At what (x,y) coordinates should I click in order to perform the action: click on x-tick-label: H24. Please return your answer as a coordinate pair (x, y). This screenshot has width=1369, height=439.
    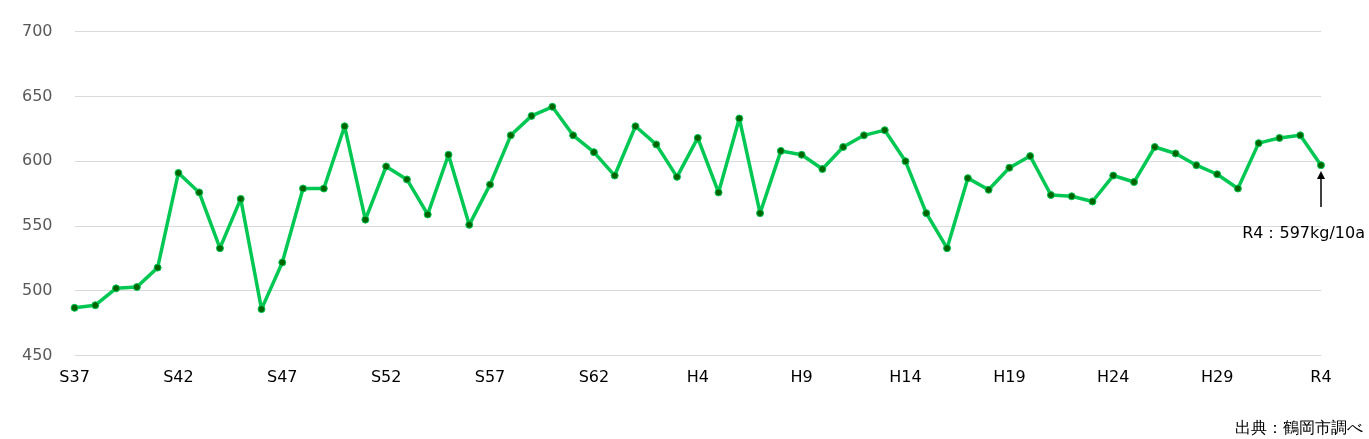
    Looking at the image, I should click on (1113, 376).